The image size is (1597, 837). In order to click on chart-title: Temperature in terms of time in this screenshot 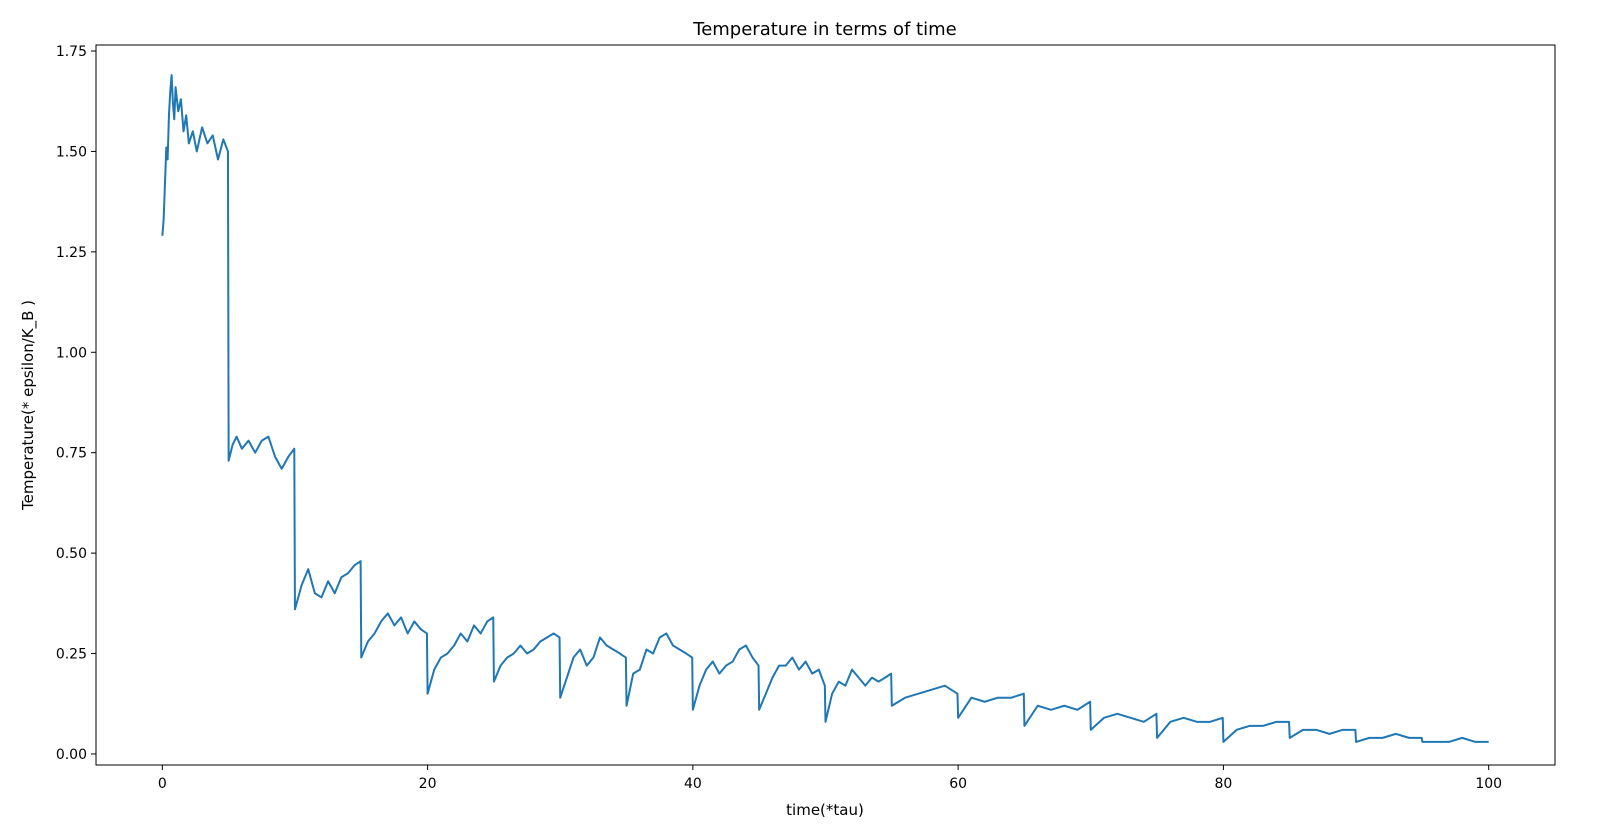, I will do `click(824, 29)`.